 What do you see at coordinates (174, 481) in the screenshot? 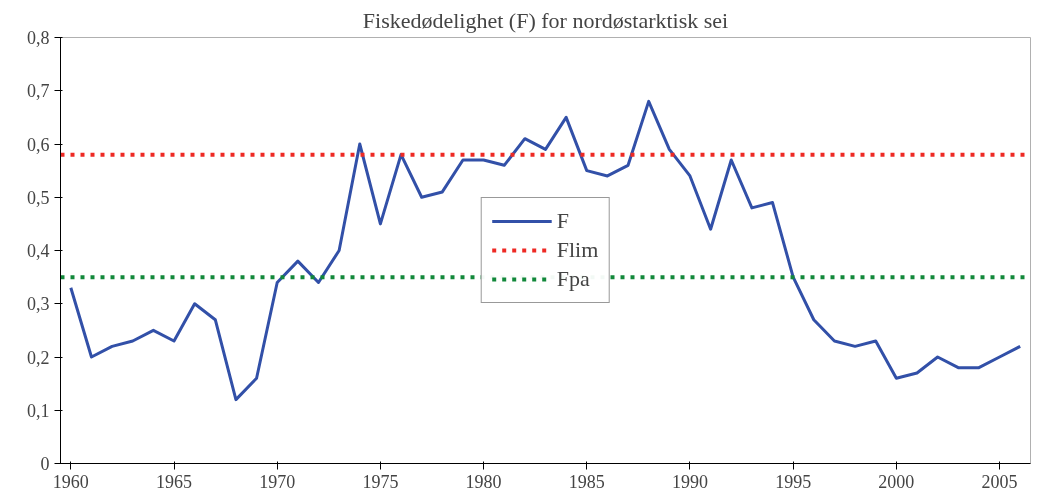
I see `x-tick-label: 1965` at bounding box center [174, 481].